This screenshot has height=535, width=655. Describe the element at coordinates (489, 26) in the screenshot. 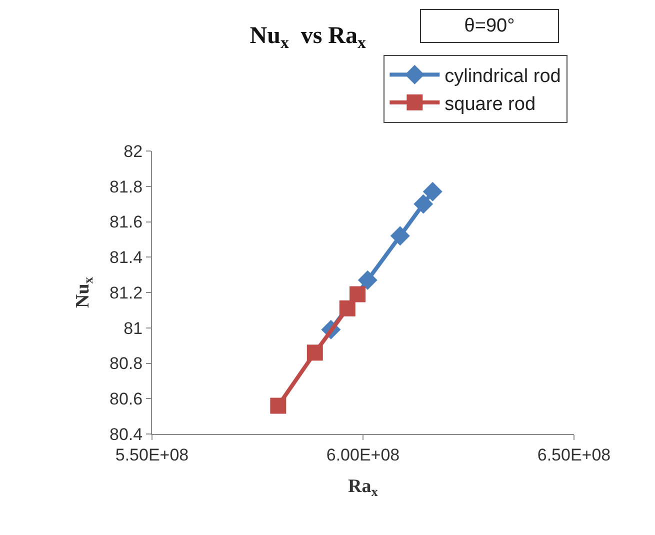

I see `text: θ=90°` at that location.